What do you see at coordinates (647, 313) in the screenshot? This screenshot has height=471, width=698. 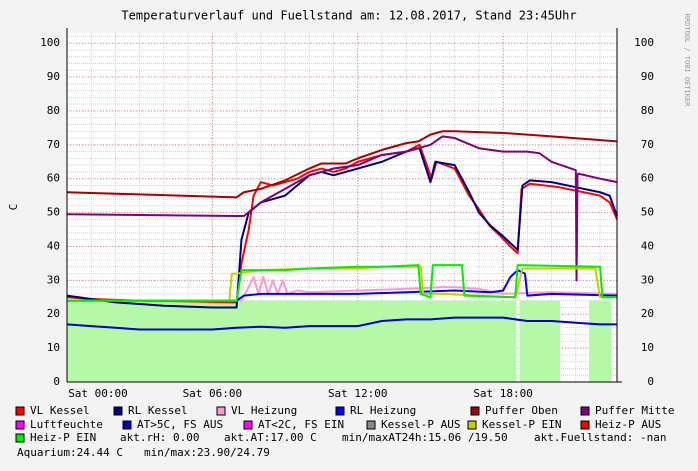 I see `y-tick-label-right: 20` at bounding box center [647, 313].